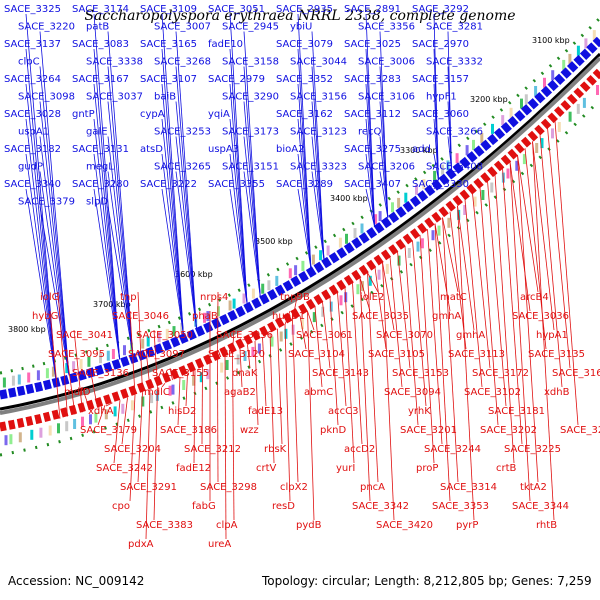 This screenshot has height=600, width=600. Describe the element at coordinates (100, 184) in the screenshot. I see `forward-gene-label: SACE_3280` at that location.